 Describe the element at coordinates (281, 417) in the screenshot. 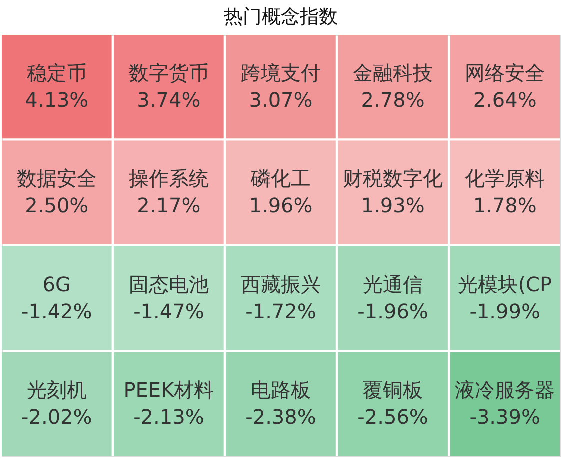

I see `data-label: -2.38%` at that location.